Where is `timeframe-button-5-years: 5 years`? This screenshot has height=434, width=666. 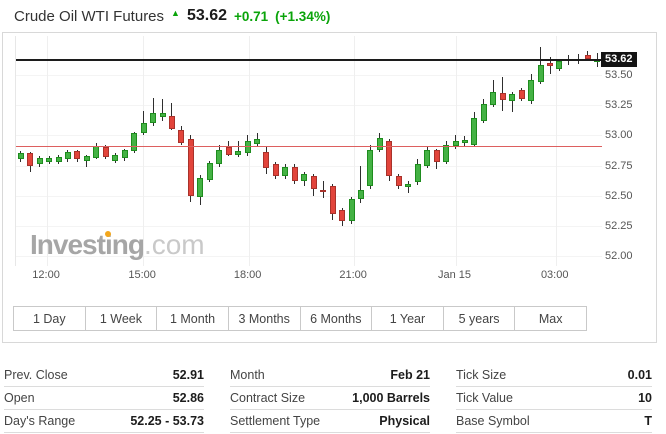
timeframe-button-5-years: 5 years is located at coordinates (478, 318).